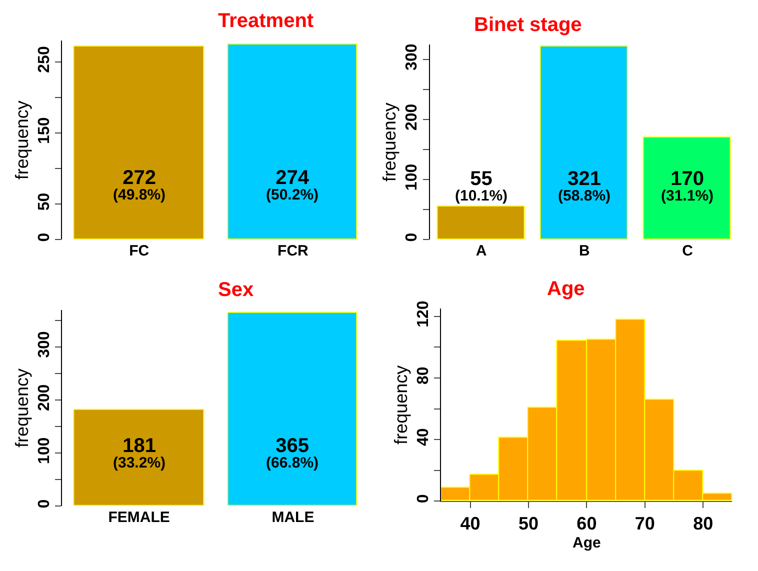 This screenshot has height=571, width=758. I want to click on x-tick-label: C, so click(688, 251).